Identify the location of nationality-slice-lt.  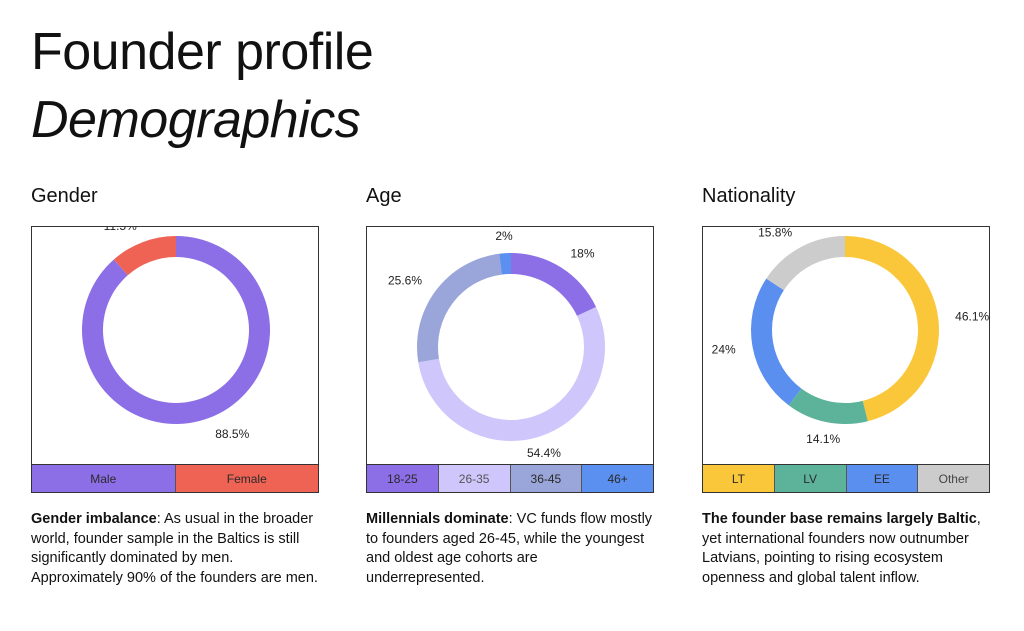
(892, 329).